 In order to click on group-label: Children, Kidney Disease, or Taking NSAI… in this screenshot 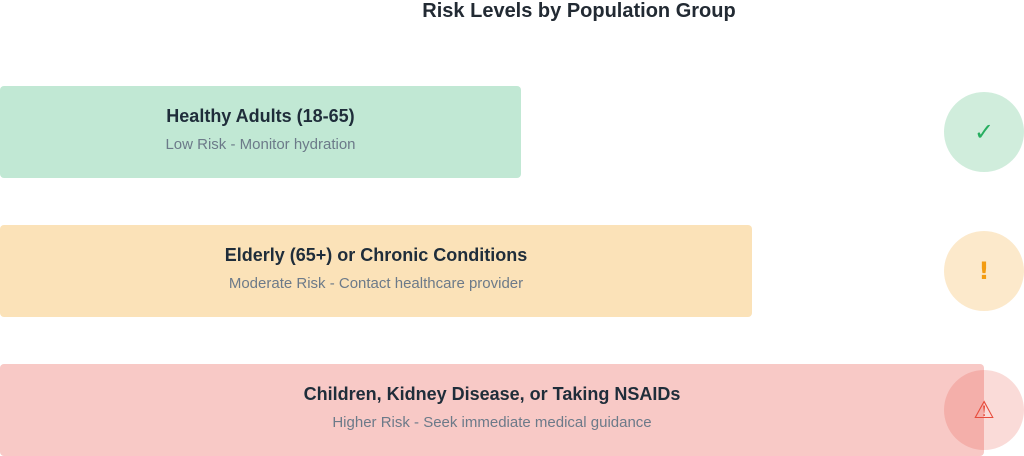, I will do `click(492, 394)`.